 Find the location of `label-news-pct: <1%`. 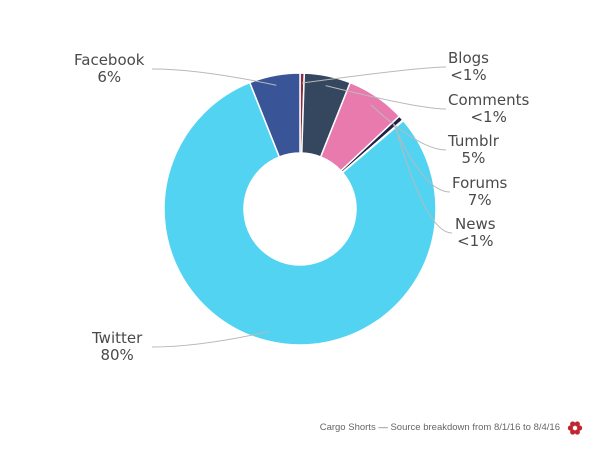

label-news-pct: <1% is located at coordinates (475, 241).